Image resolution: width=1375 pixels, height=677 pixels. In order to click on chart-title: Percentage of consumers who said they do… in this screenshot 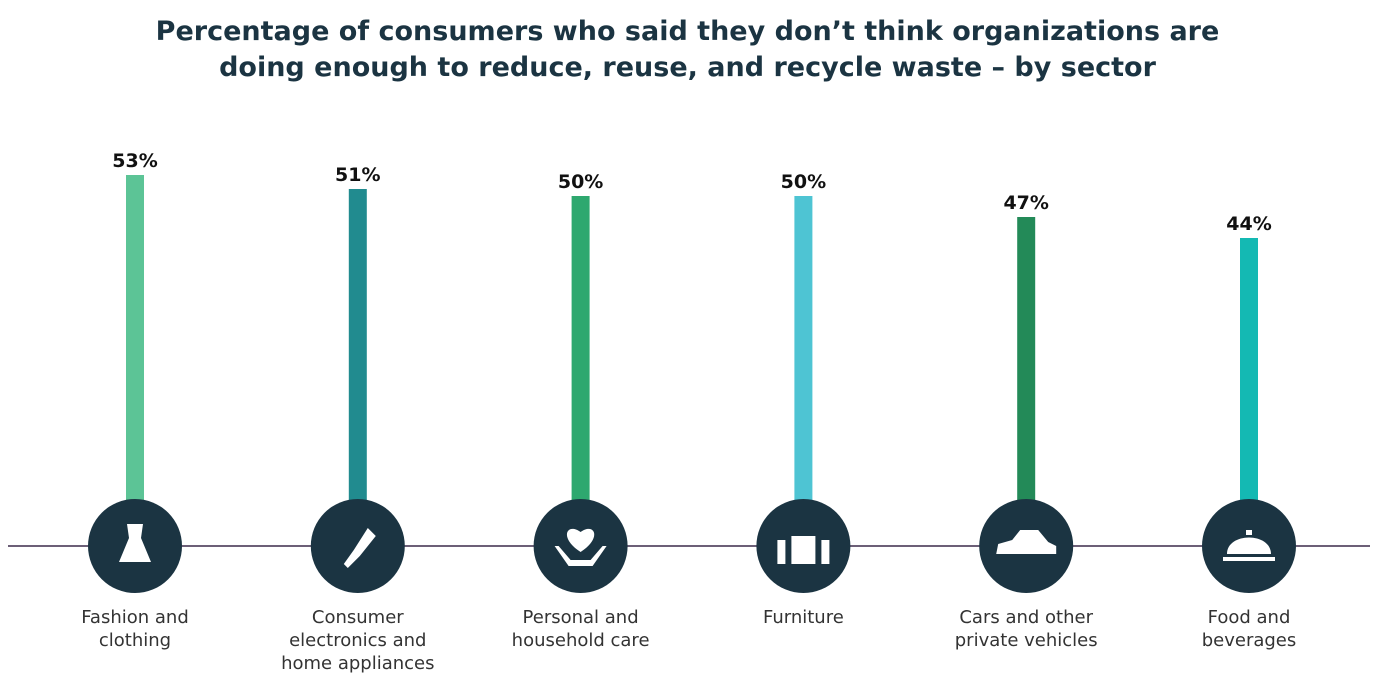, I will do `click(687, 49)`.